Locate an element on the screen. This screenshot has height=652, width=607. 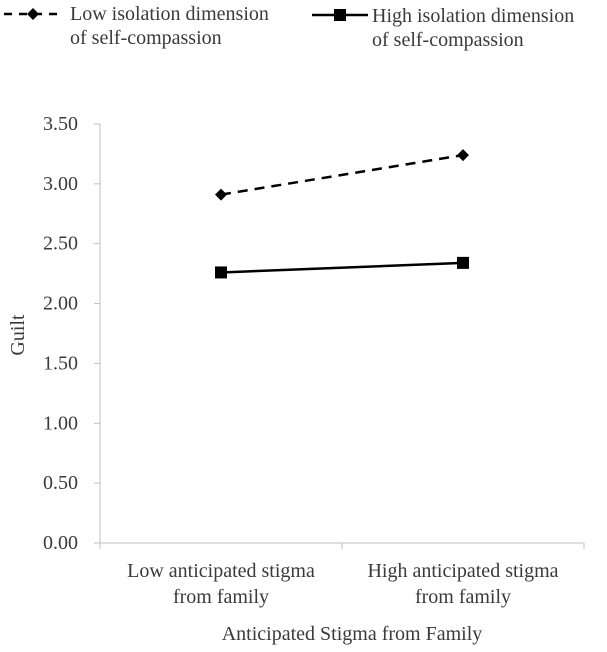
y-tick-label: 1.00 is located at coordinates (60, 423).